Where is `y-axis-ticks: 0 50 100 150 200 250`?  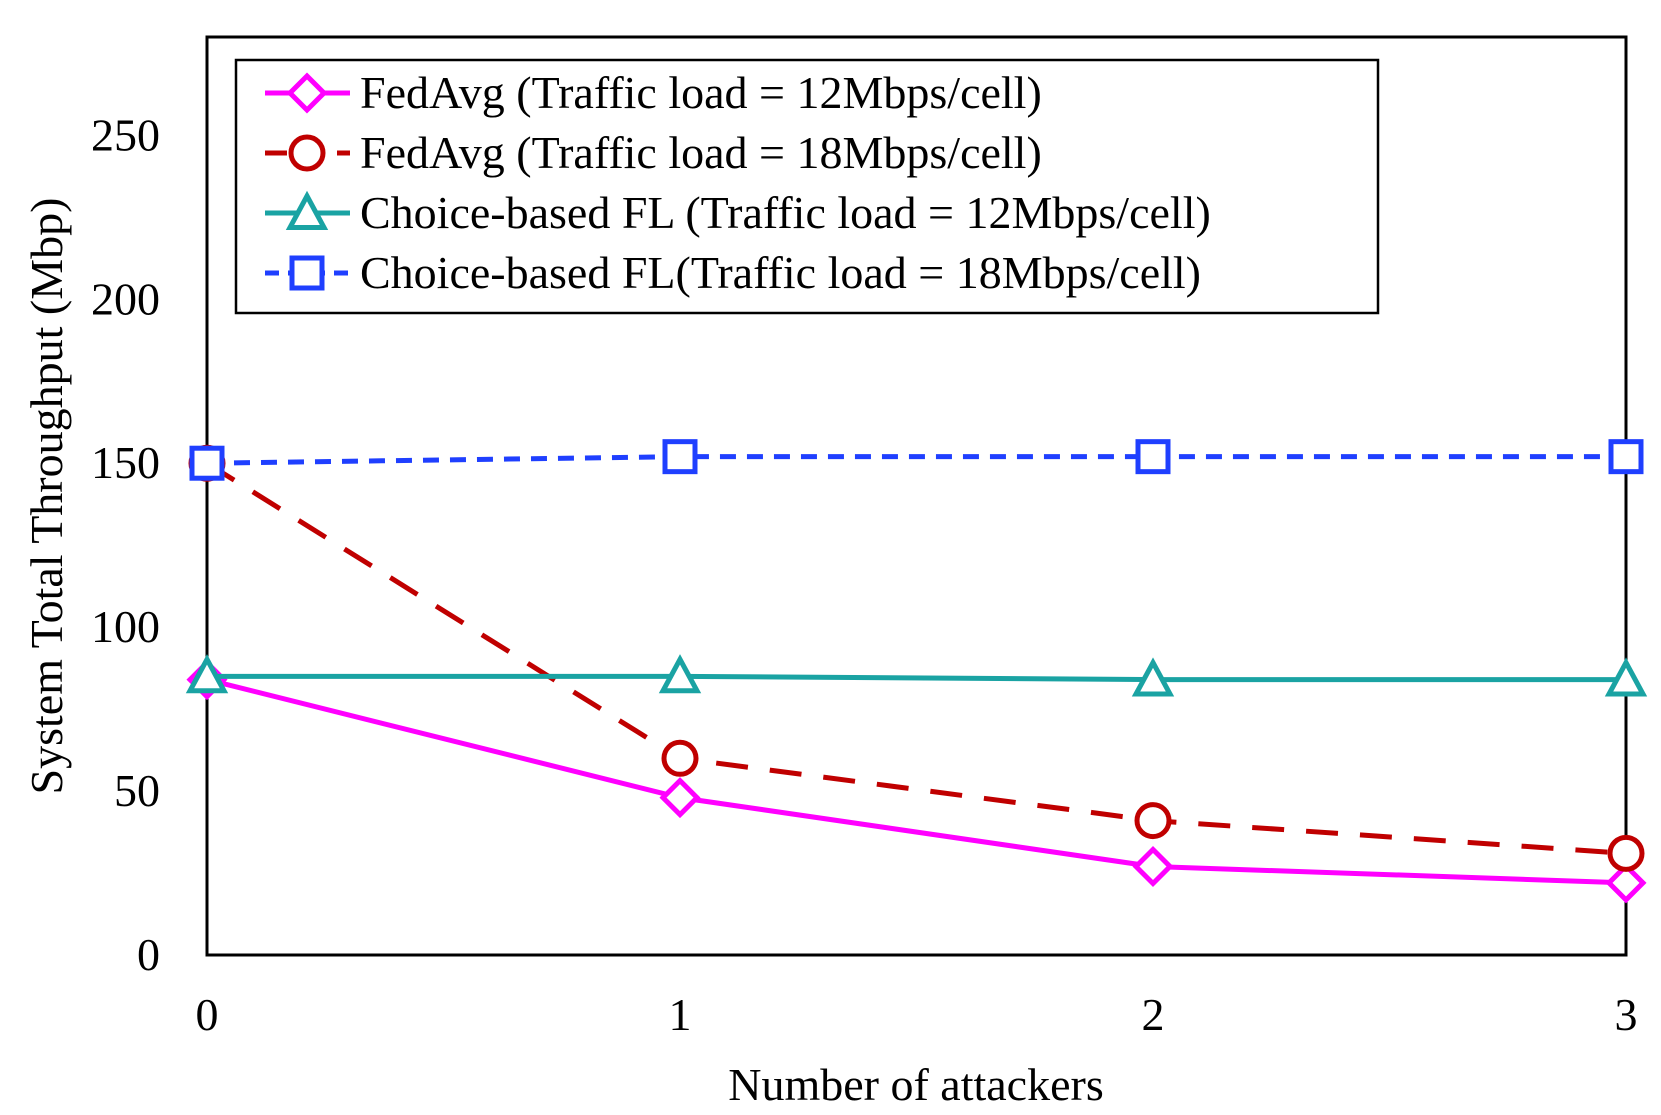
y-axis-ticks: 0 50 100 150 200 250 is located at coordinates (125, 544).